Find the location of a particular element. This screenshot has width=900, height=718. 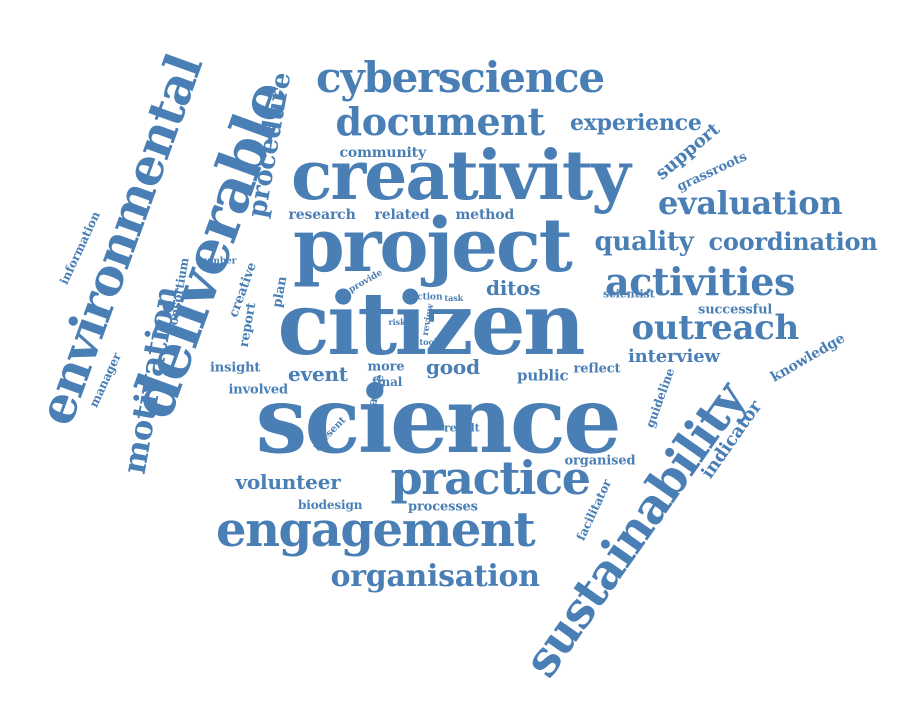

word-practice: practice is located at coordinates (491, 478).